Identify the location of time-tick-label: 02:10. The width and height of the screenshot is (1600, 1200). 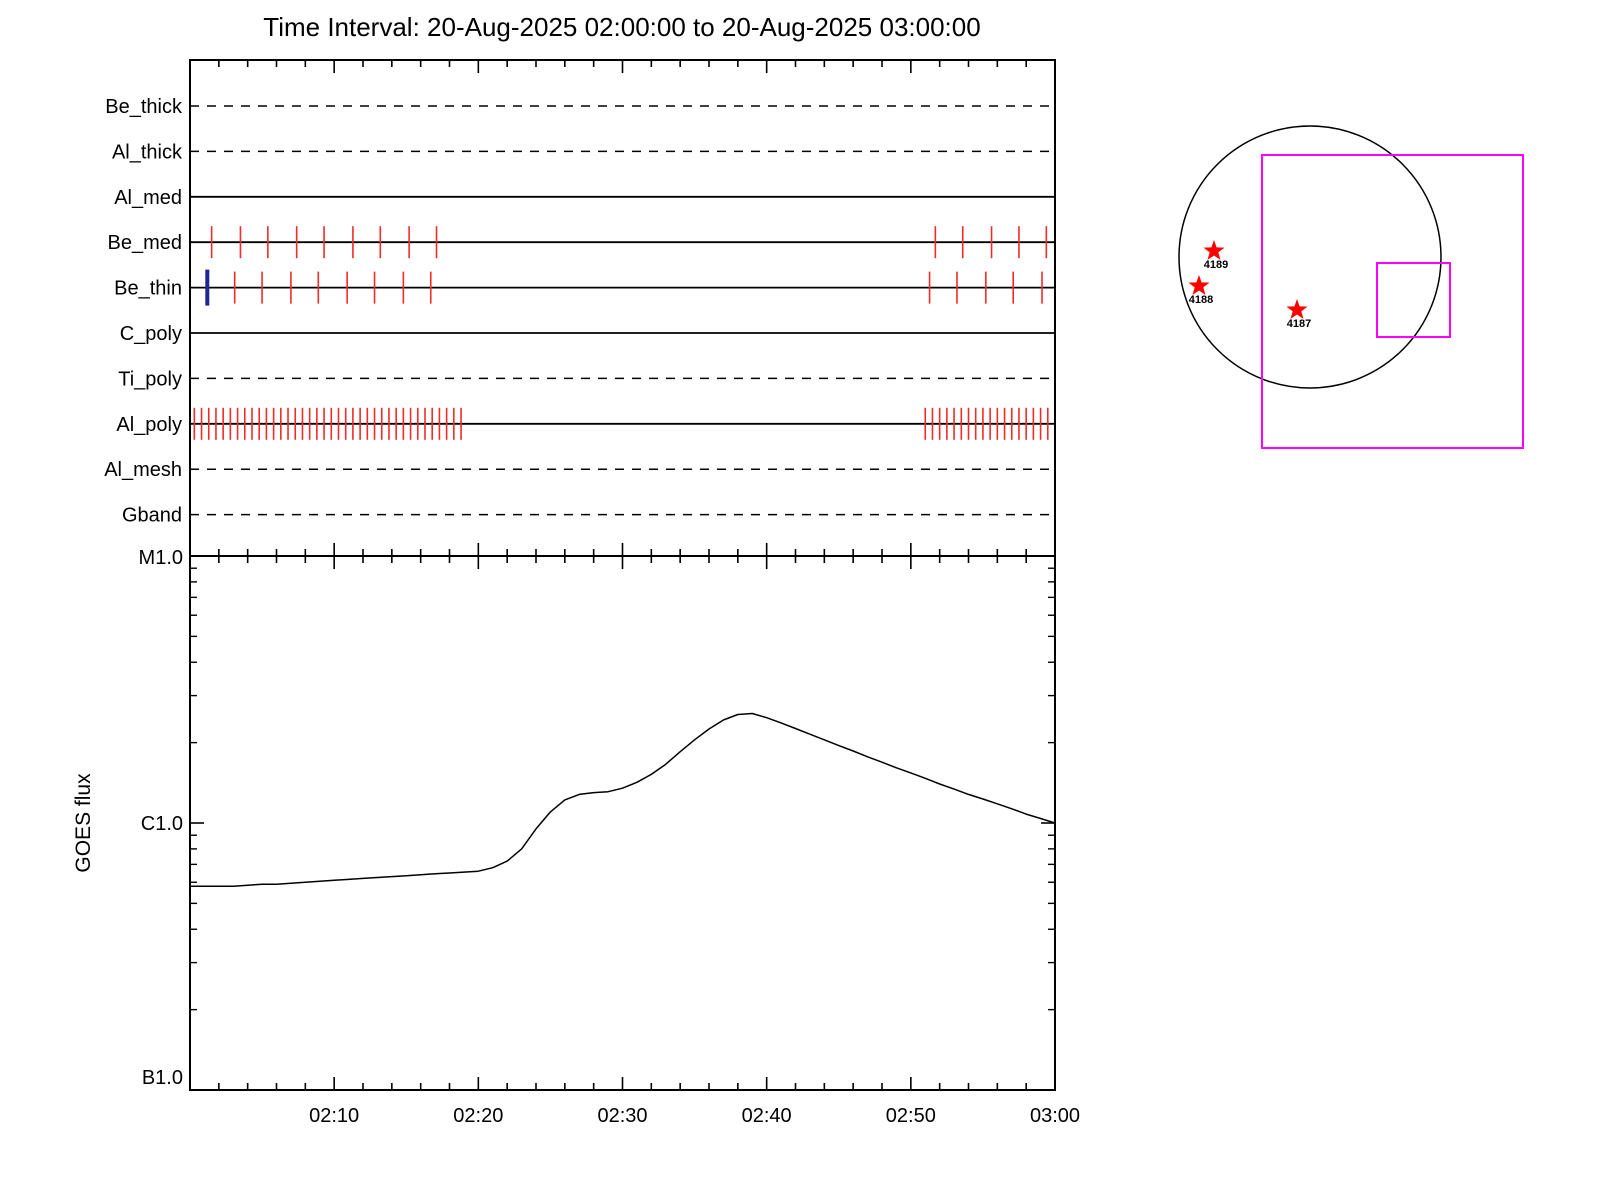
(334, 1116).